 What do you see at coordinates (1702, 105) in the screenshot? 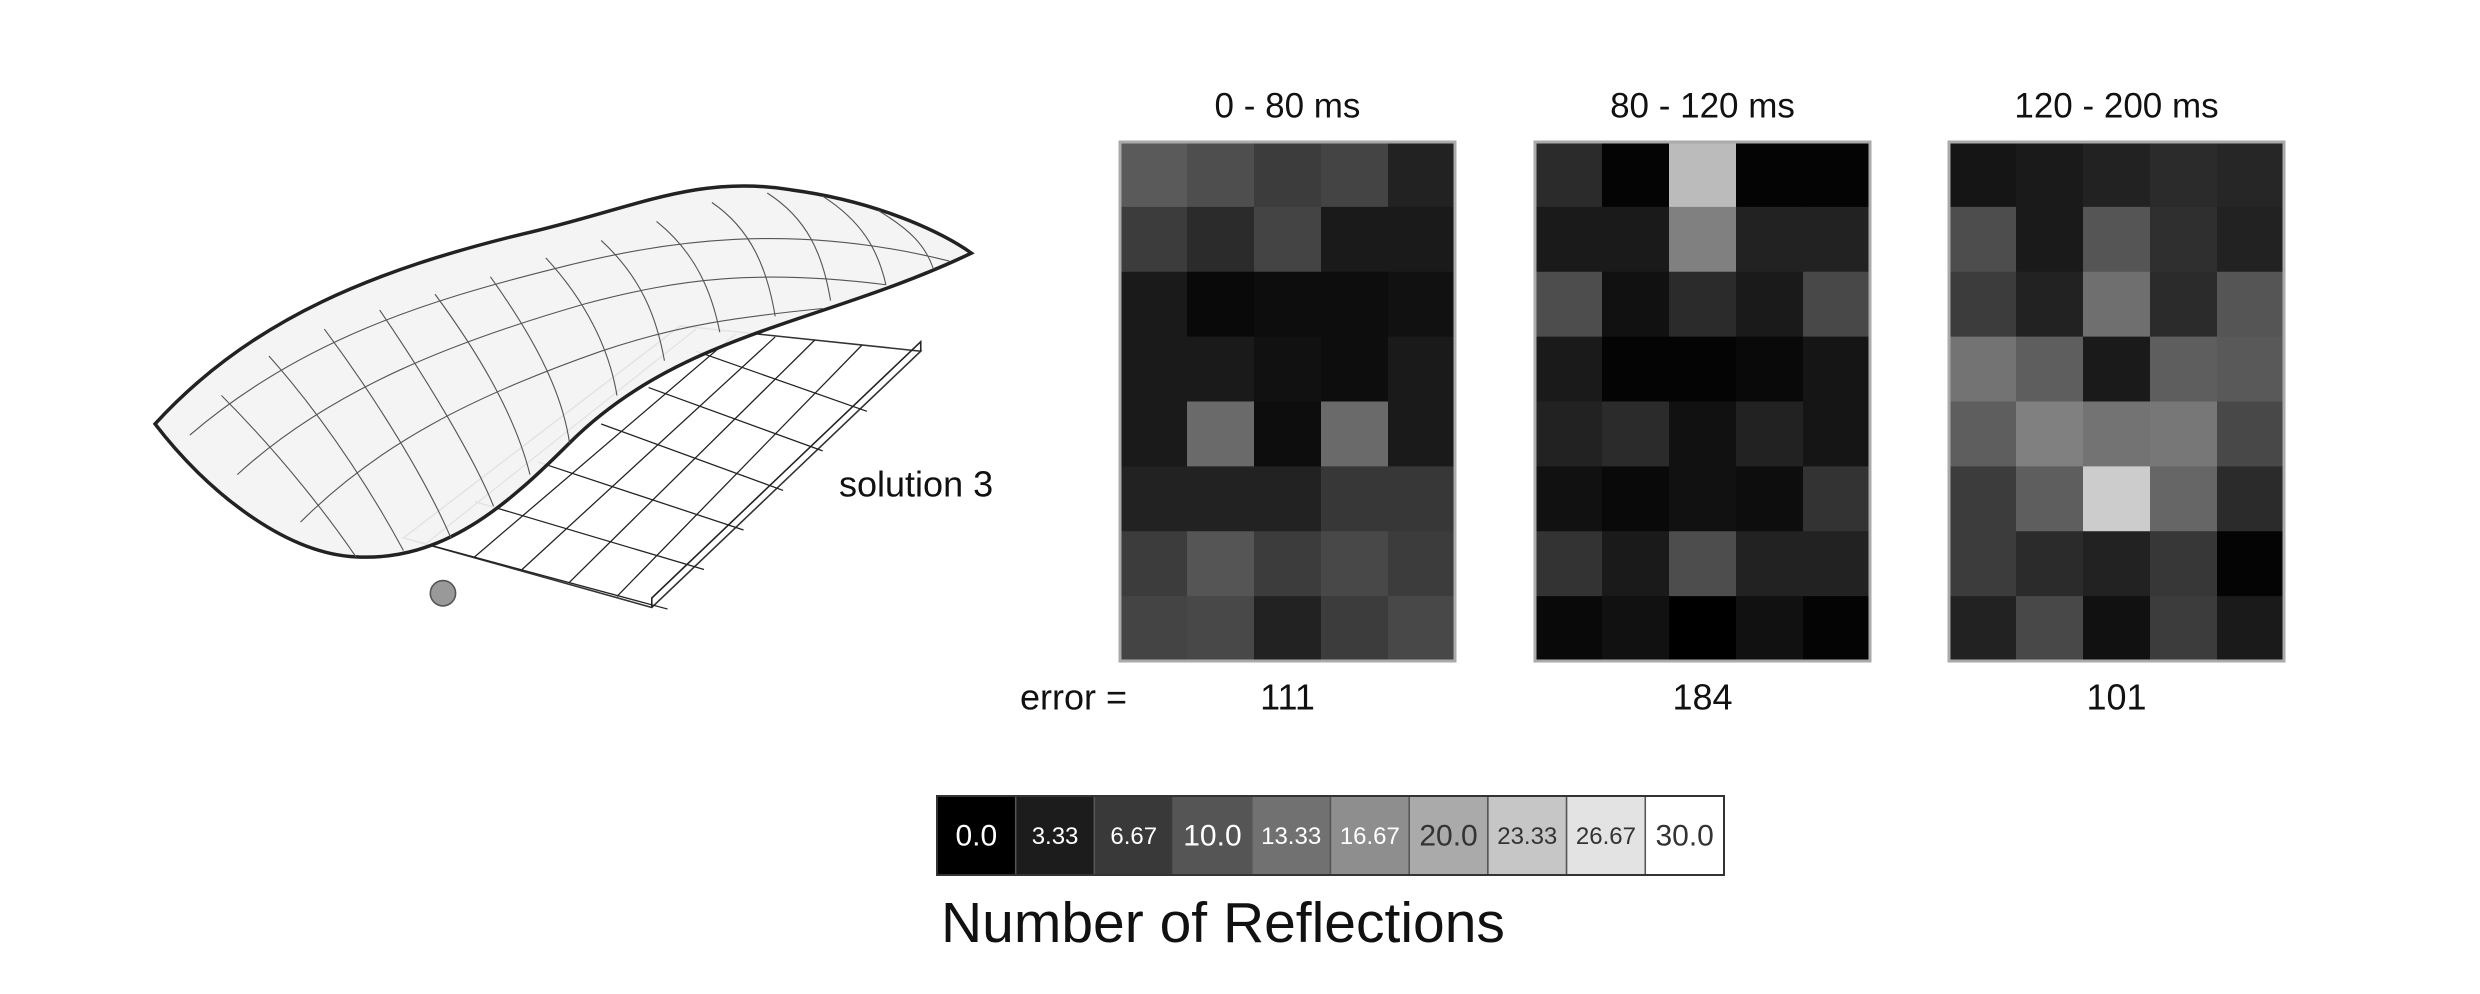
I see `panel-title: 80 - 120 ms` at bounding box center [1702, 105].